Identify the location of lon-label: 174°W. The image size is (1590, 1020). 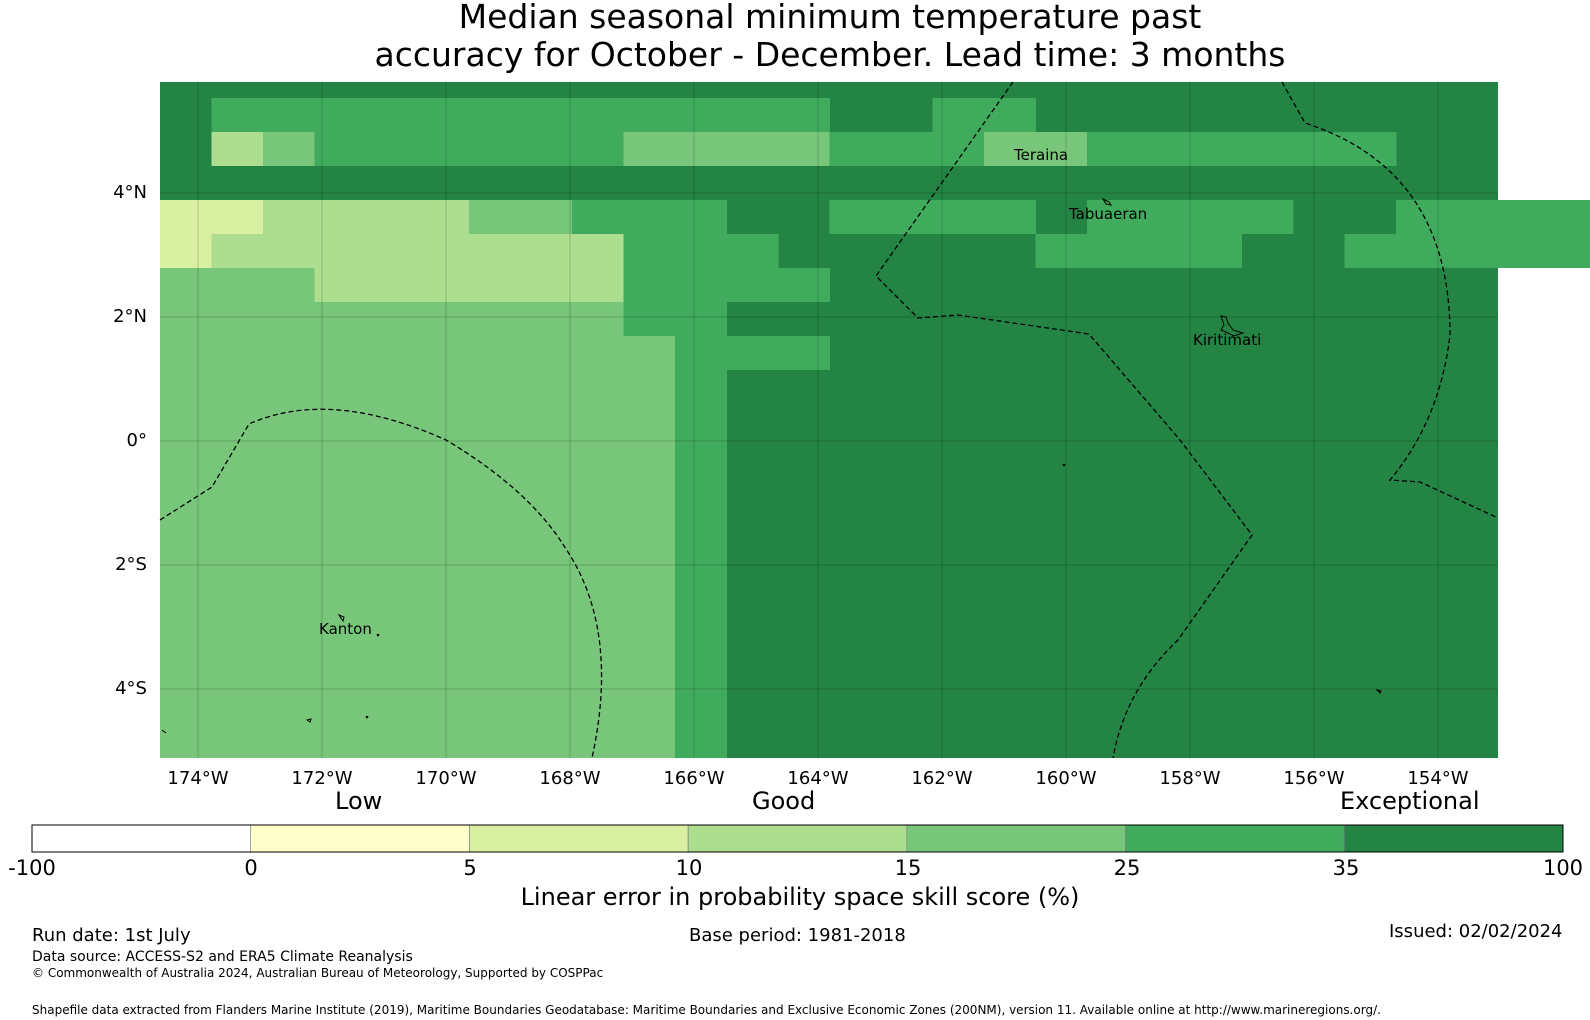
(198, 778).